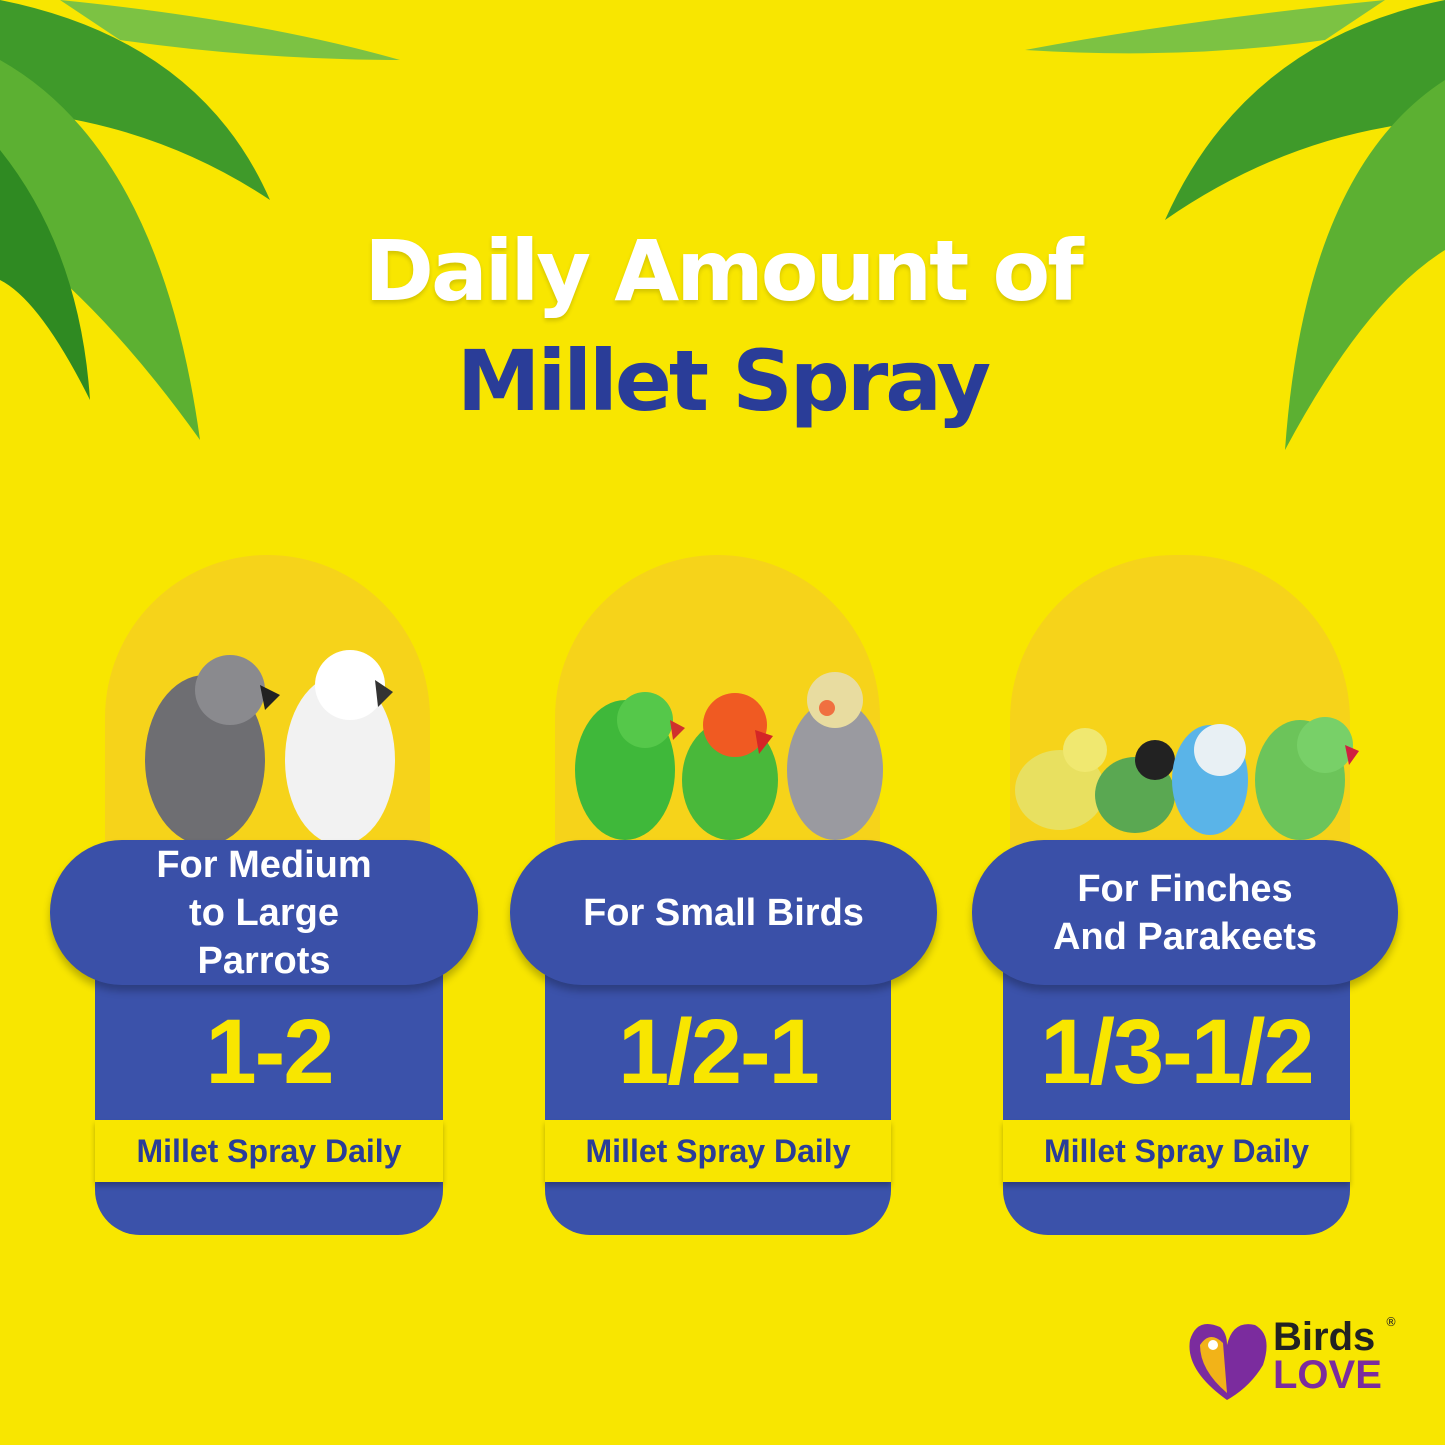 This screenshot has height=1445, width=1445. I want to click on card-body-1: 1-2 Millet Spray Daily, so click(269, 1102).